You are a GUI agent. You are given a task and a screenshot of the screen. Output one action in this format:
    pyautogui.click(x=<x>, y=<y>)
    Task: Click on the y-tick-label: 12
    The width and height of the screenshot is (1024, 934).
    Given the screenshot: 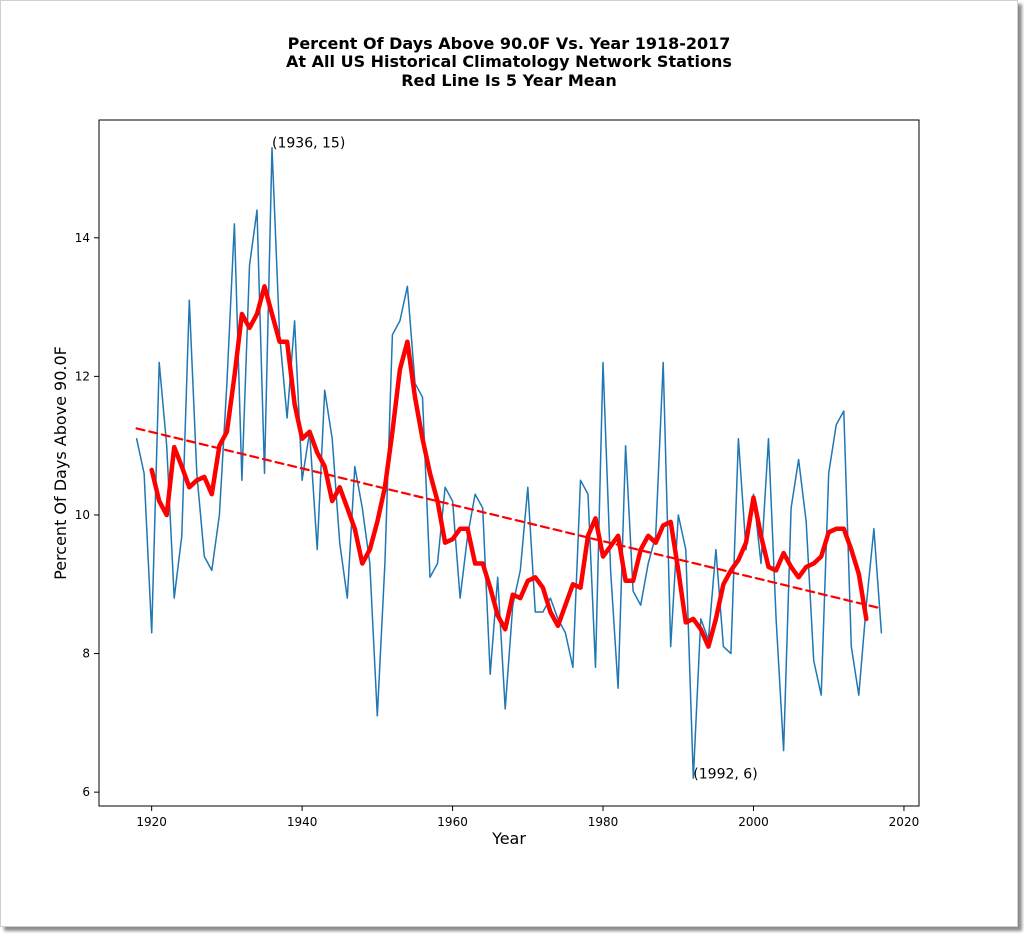 What is the action you would take?
    pyautogui.click(x=82, y=376)
    